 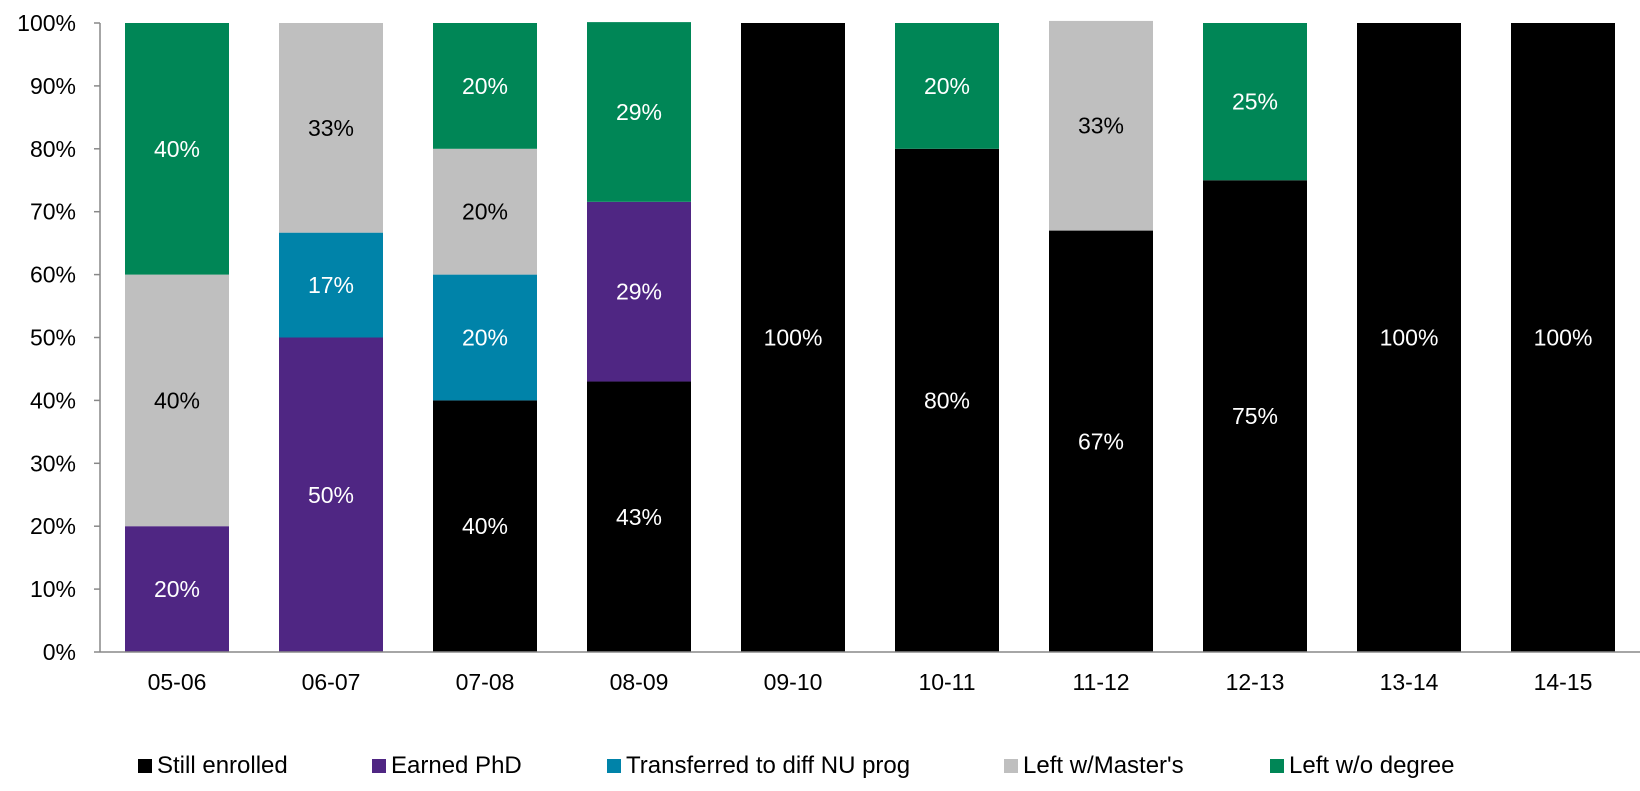 I want to click on x-tick-label: 05-06, so click(x=177, y=682).